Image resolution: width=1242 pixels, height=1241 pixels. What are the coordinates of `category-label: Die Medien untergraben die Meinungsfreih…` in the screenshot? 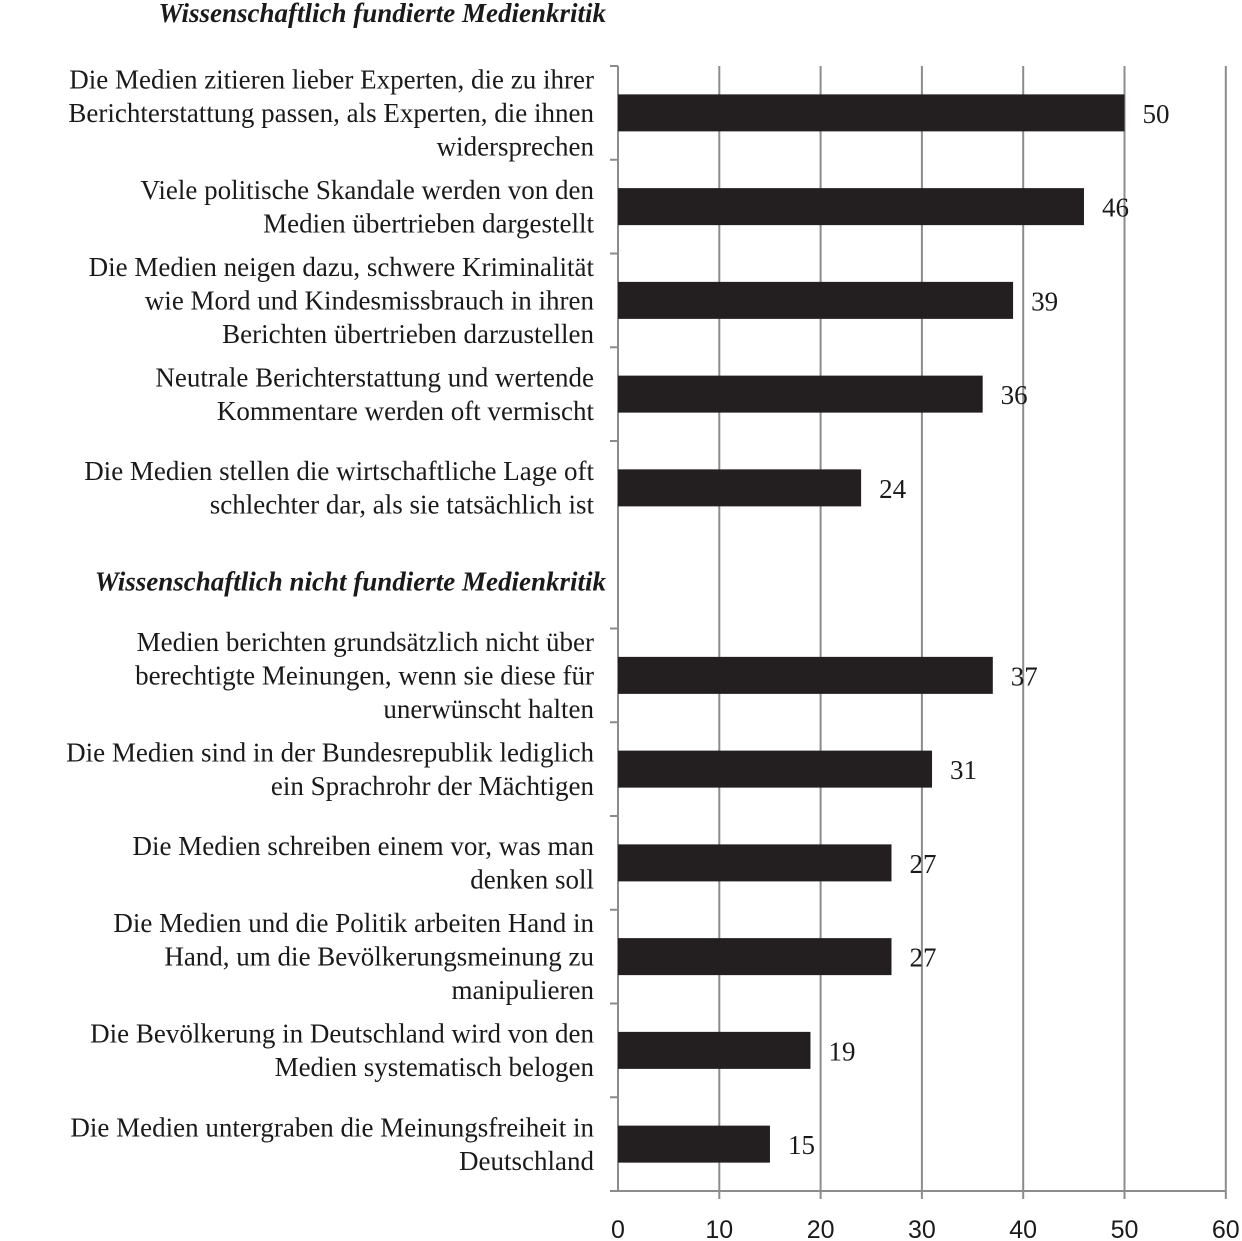 It's located at (332, 1144).